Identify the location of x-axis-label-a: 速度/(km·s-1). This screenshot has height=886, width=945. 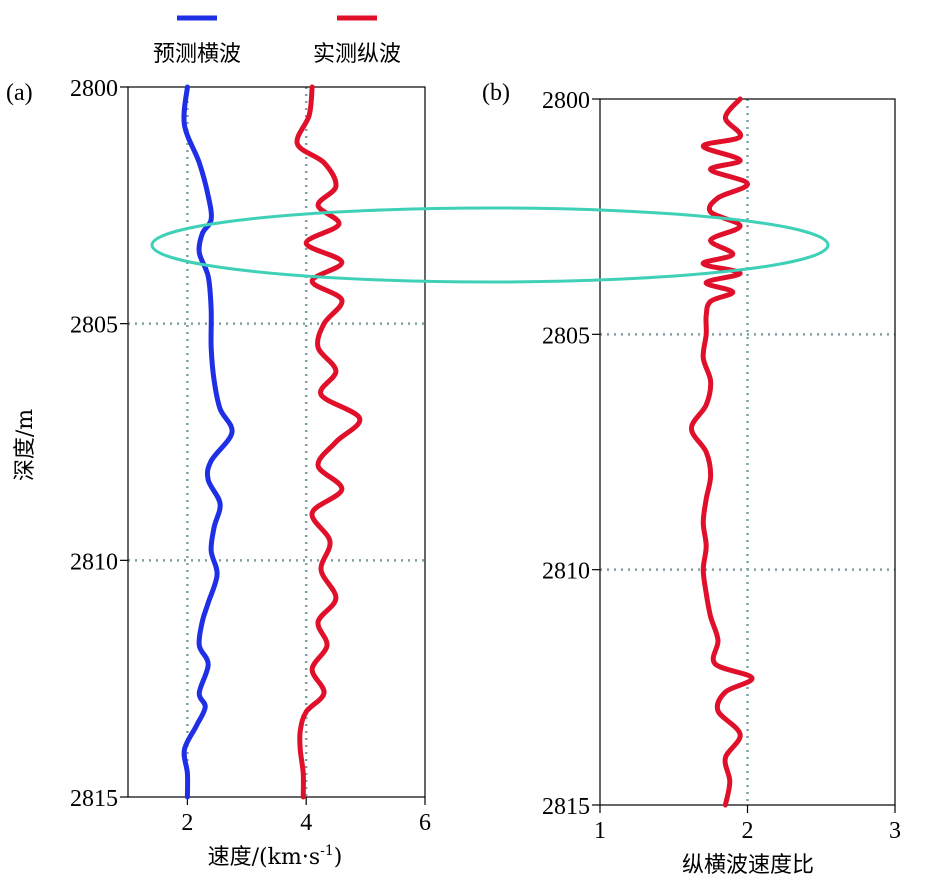
(275, 856).